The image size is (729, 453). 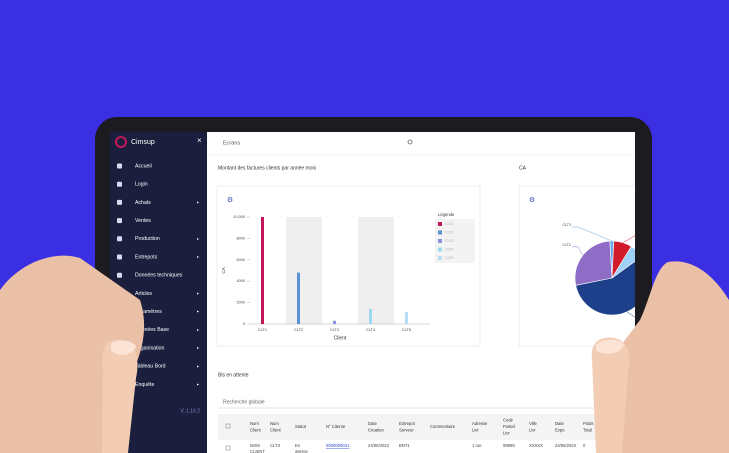 I want to click on column-header: Total, so click(x=587, y=429).